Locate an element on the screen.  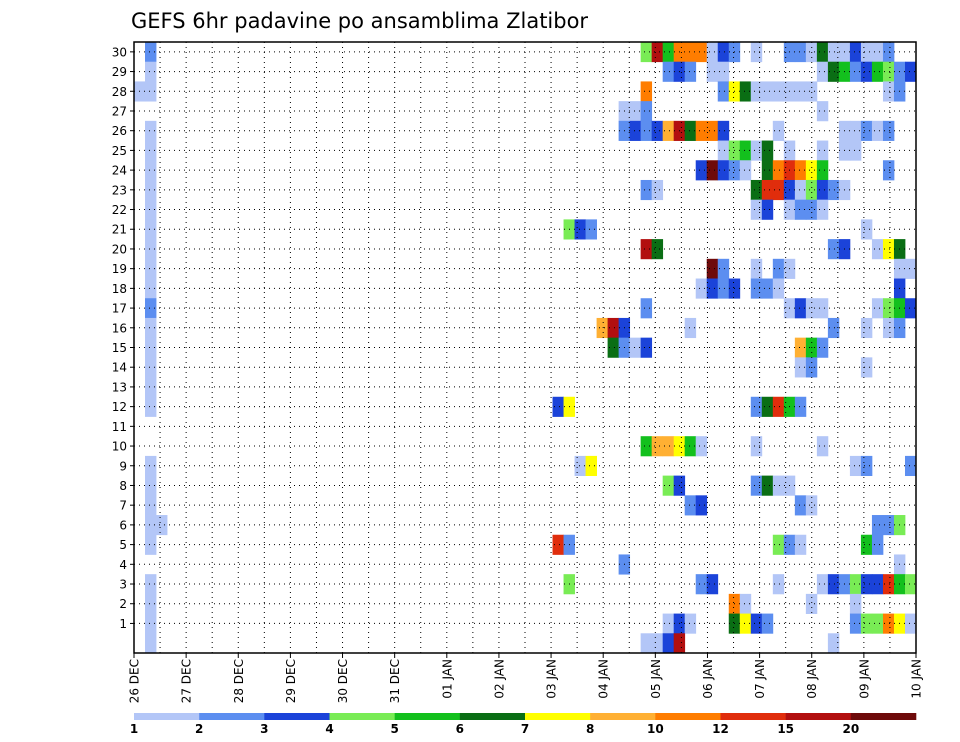
y-tick-label: 25 is located at coordinates (119, 151).